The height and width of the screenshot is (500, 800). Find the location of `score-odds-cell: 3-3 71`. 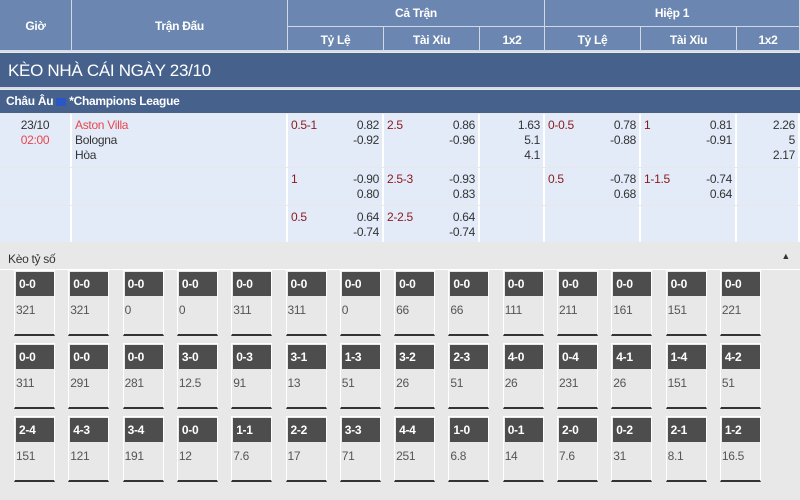

score-odds-cell: 3-3 71 is located at coordinates (360, 449).